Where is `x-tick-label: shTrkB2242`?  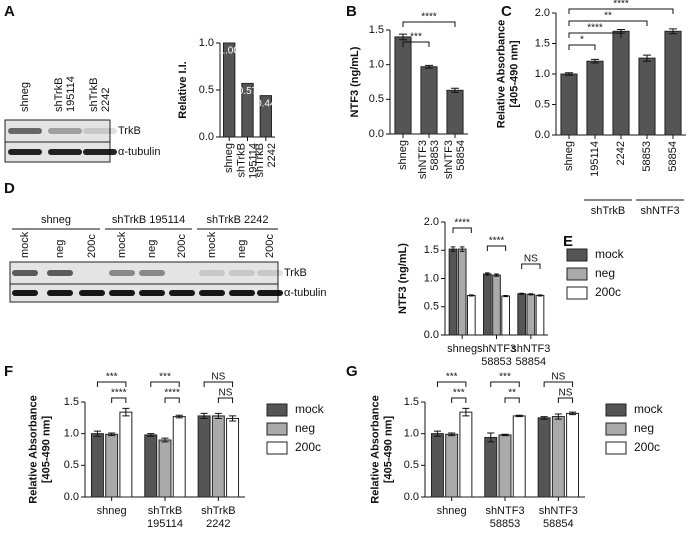 x-tick-label: shTrkB2242 is located at coordinates (266, 160).